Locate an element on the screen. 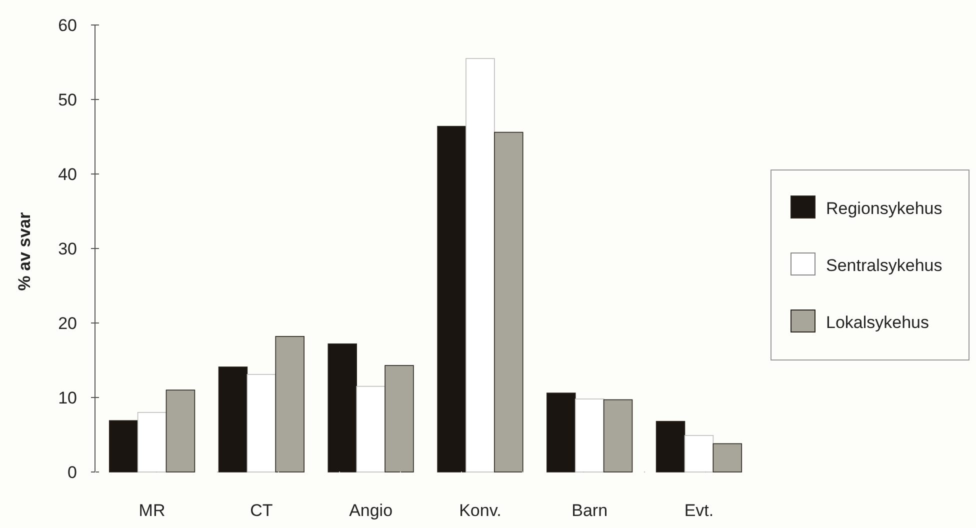 This screenshot has width=976, height=528. y-tick-label: 20 is located at coordinates (67, 323).